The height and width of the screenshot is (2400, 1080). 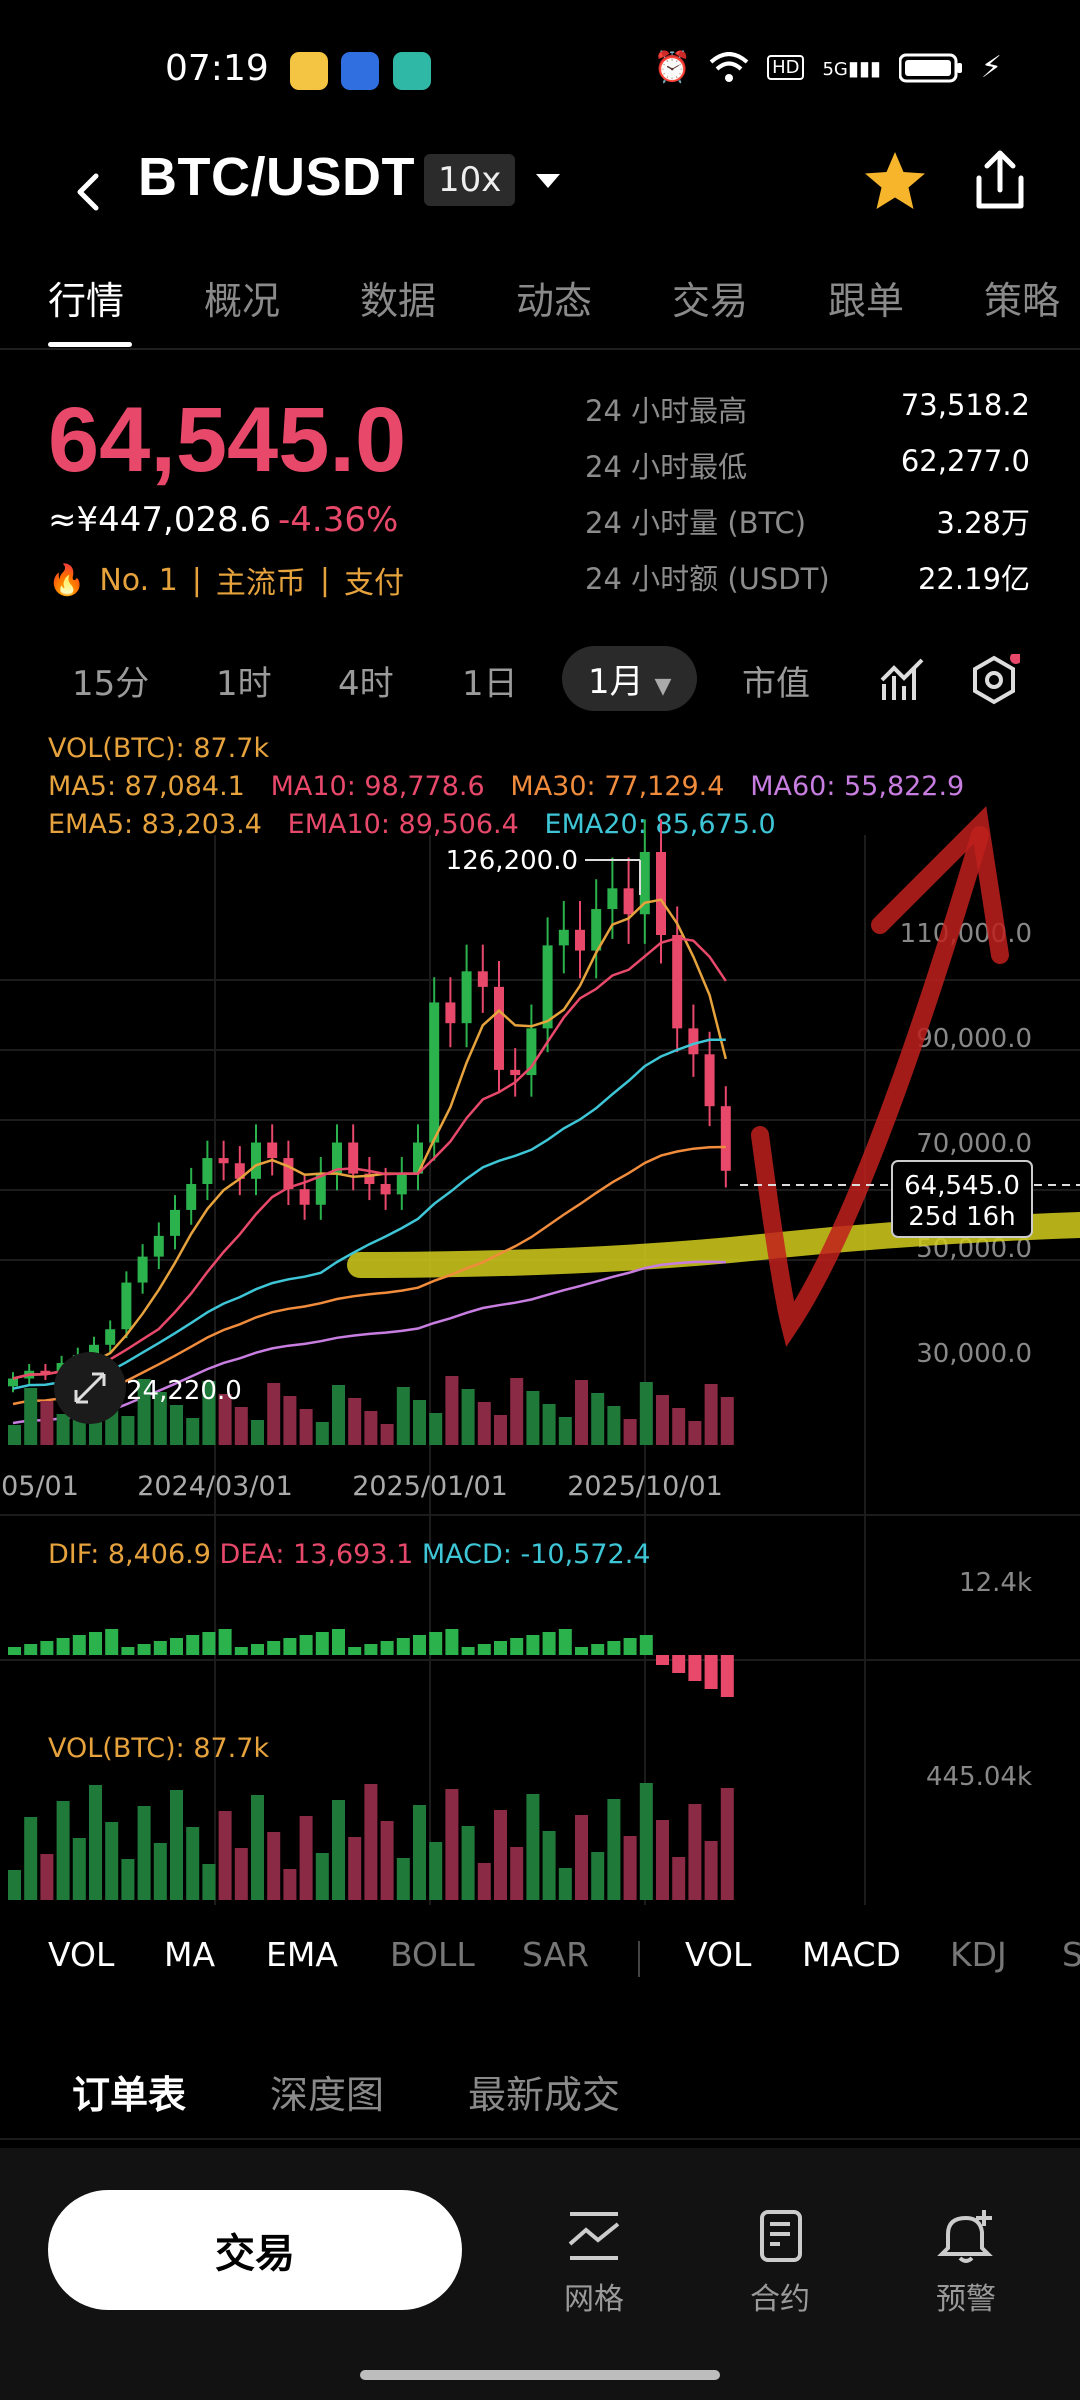 What do you see at coordinates (780, 2263) in the screenshot?
I see `contract-button: 合约` at bounding box center [780, 2263].